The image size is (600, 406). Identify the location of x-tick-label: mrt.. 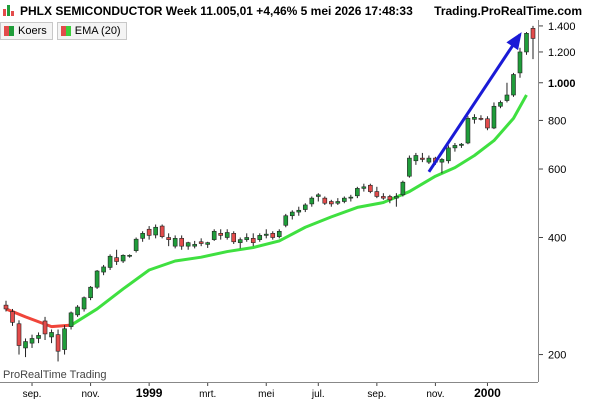
(207, 394).